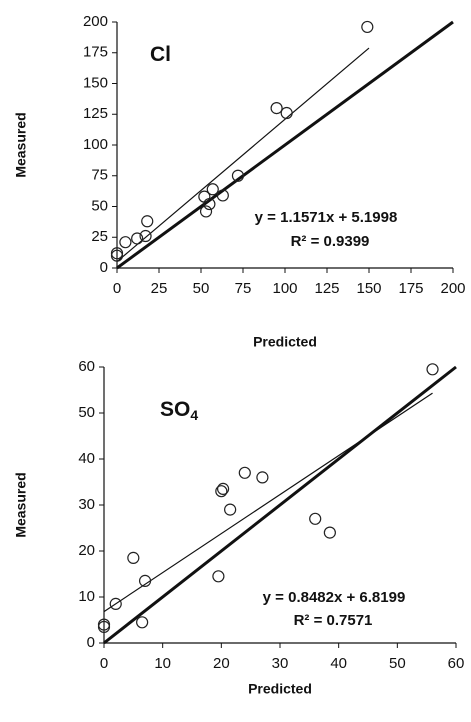  I want to click on panel-label: Cl, so click(160, 54).